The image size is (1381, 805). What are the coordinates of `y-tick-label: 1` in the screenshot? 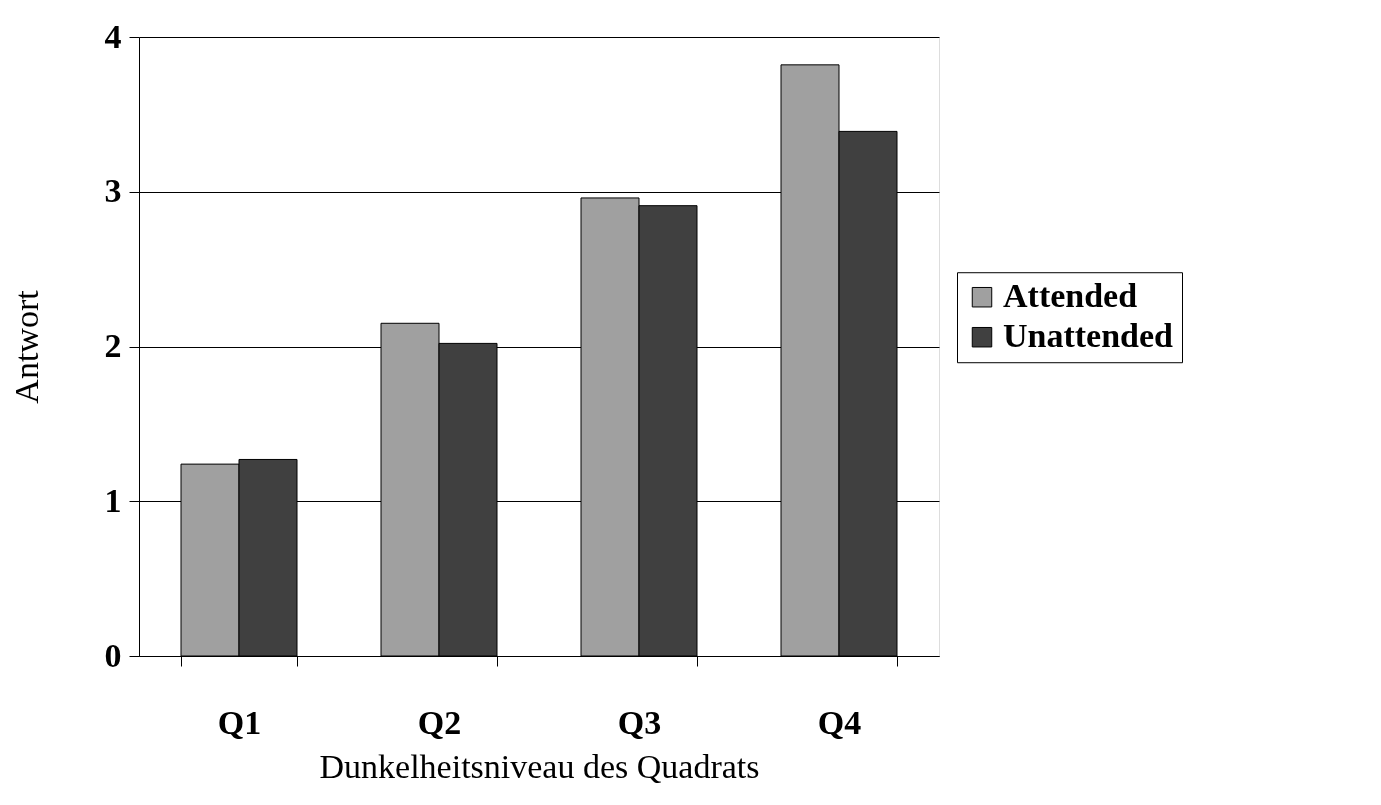 It's located at (113, 500).